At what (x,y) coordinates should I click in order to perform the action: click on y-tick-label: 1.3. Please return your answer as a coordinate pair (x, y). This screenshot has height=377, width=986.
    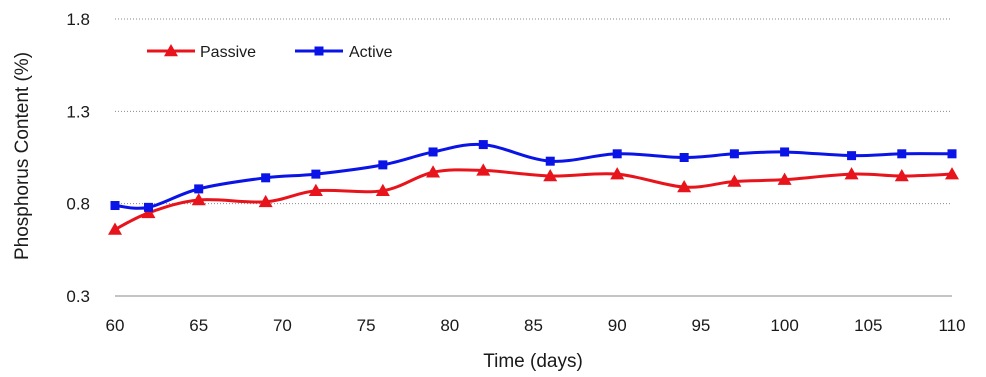
    Looking at the image, I should click on (78, 111).